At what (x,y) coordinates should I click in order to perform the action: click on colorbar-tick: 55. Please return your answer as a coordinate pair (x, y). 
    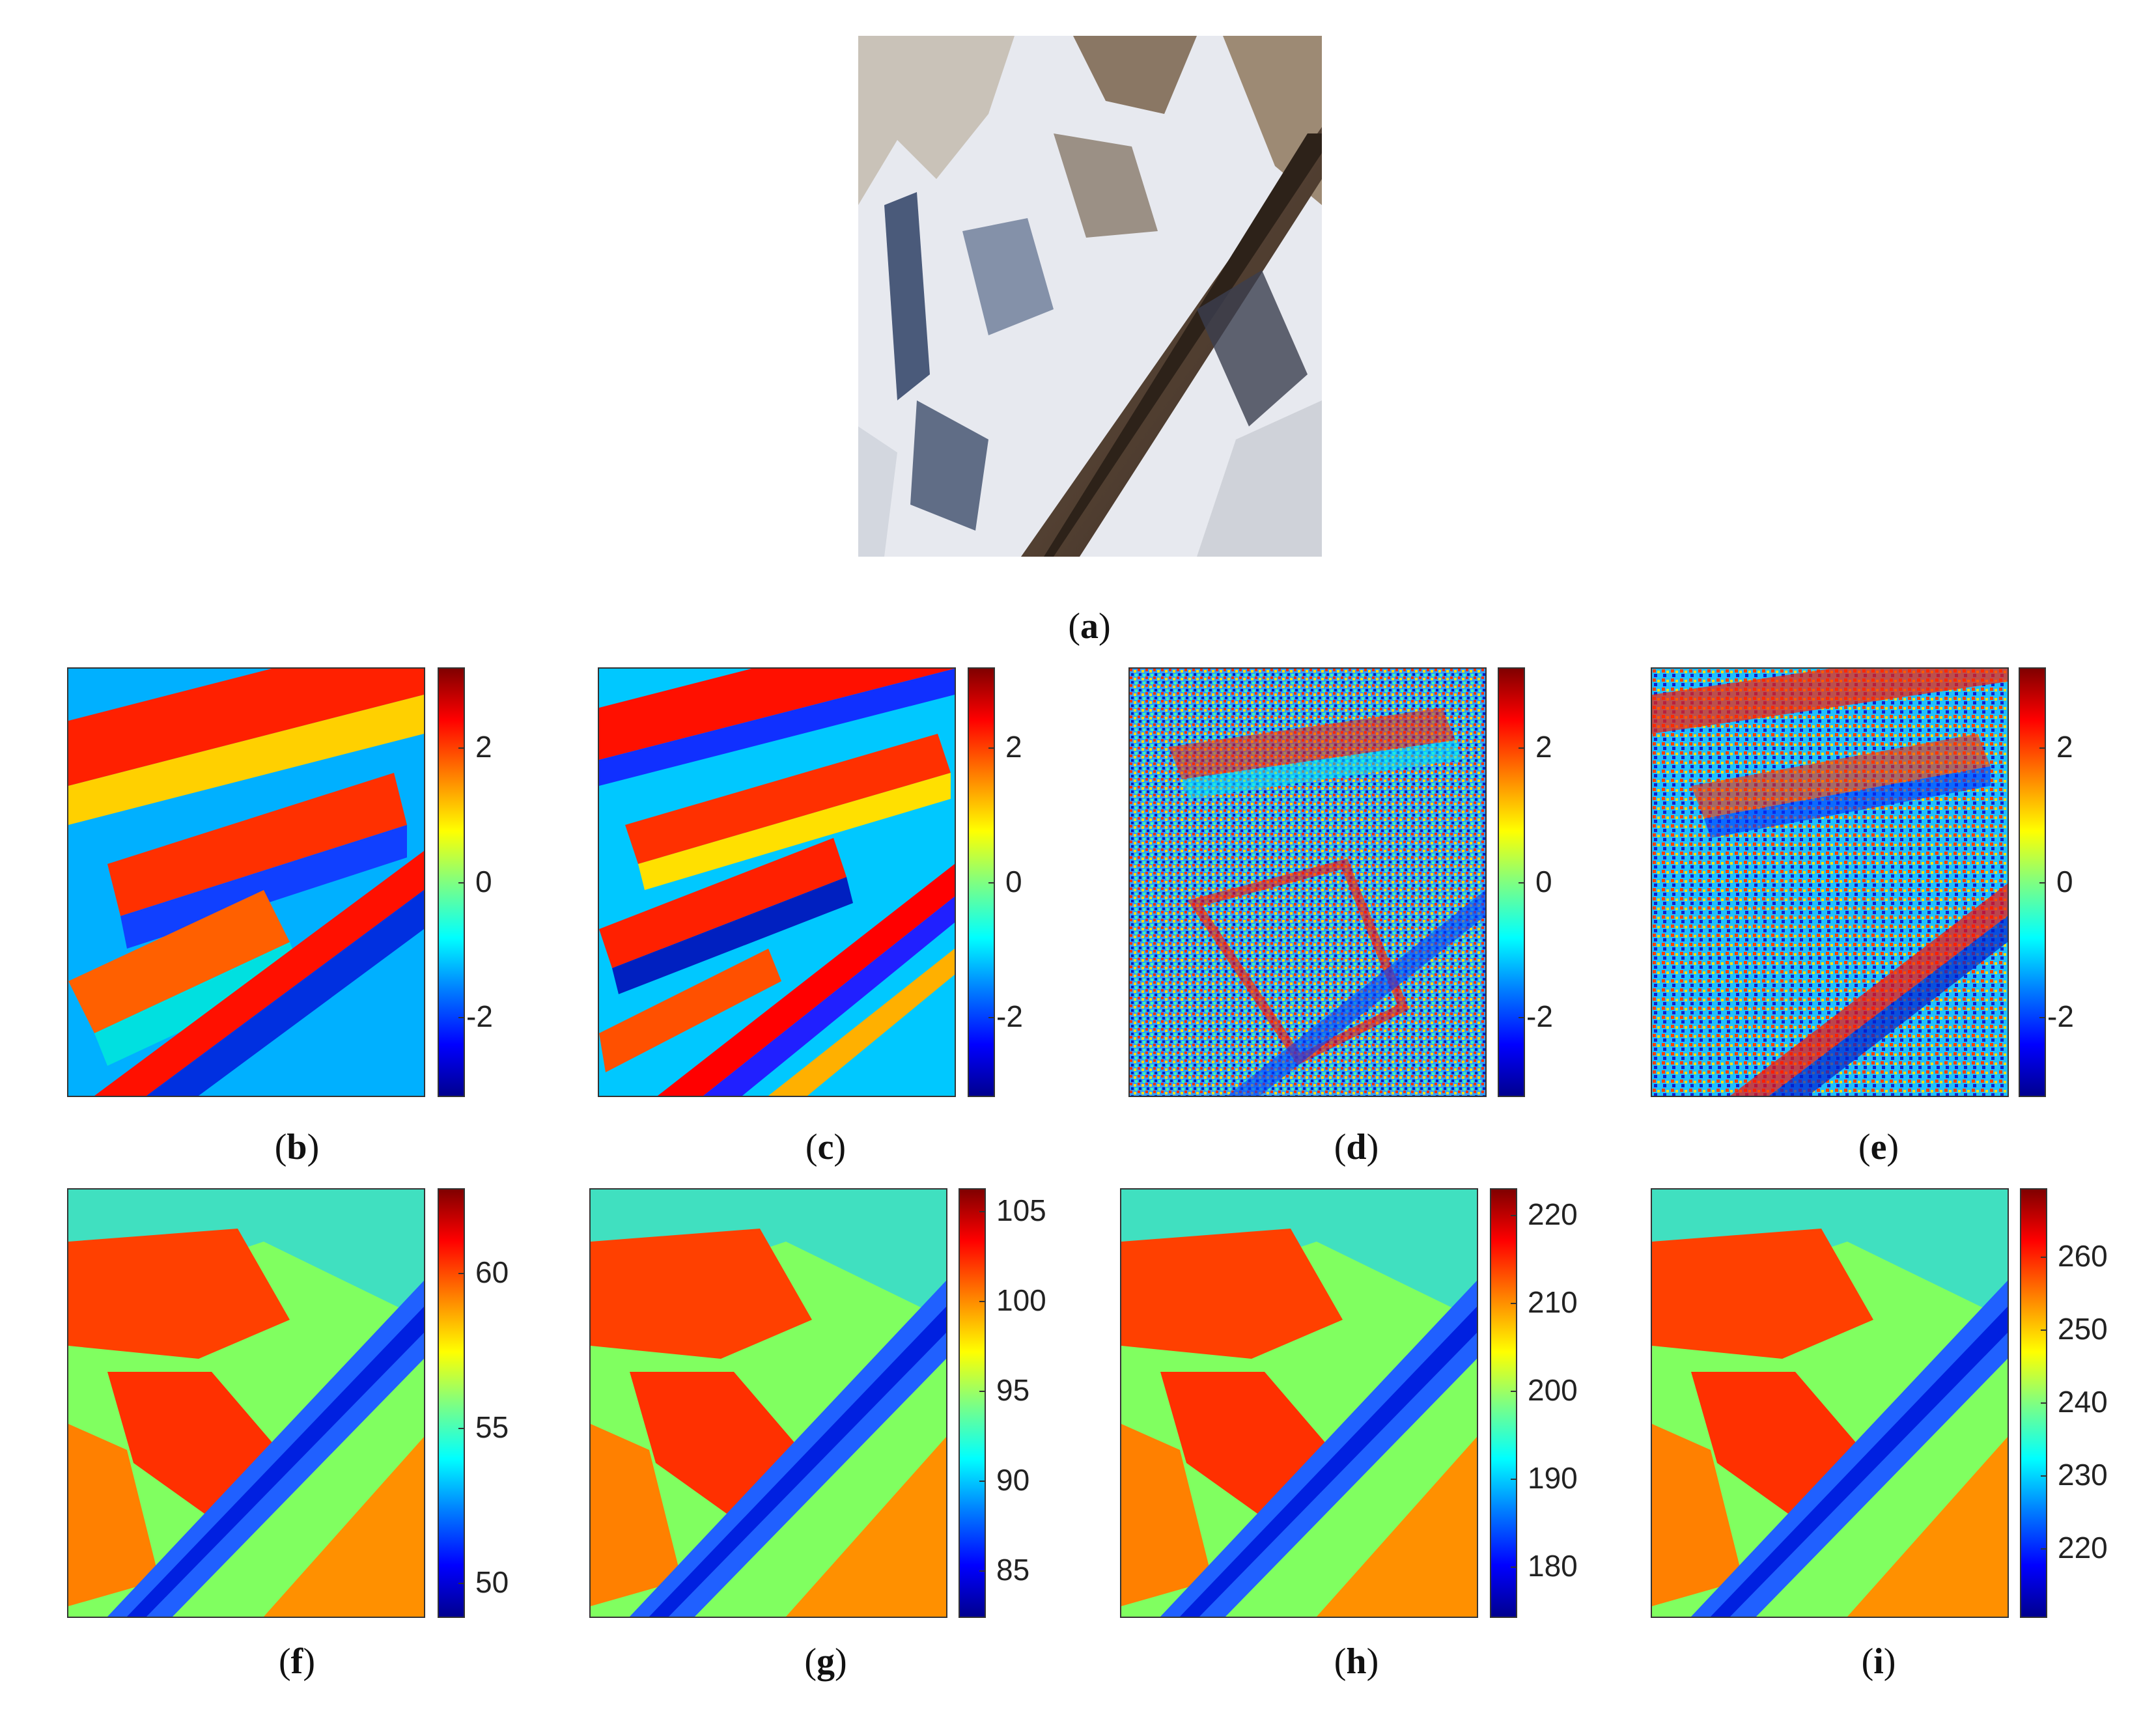
    Looking at the image, I should click on (492, 1427).